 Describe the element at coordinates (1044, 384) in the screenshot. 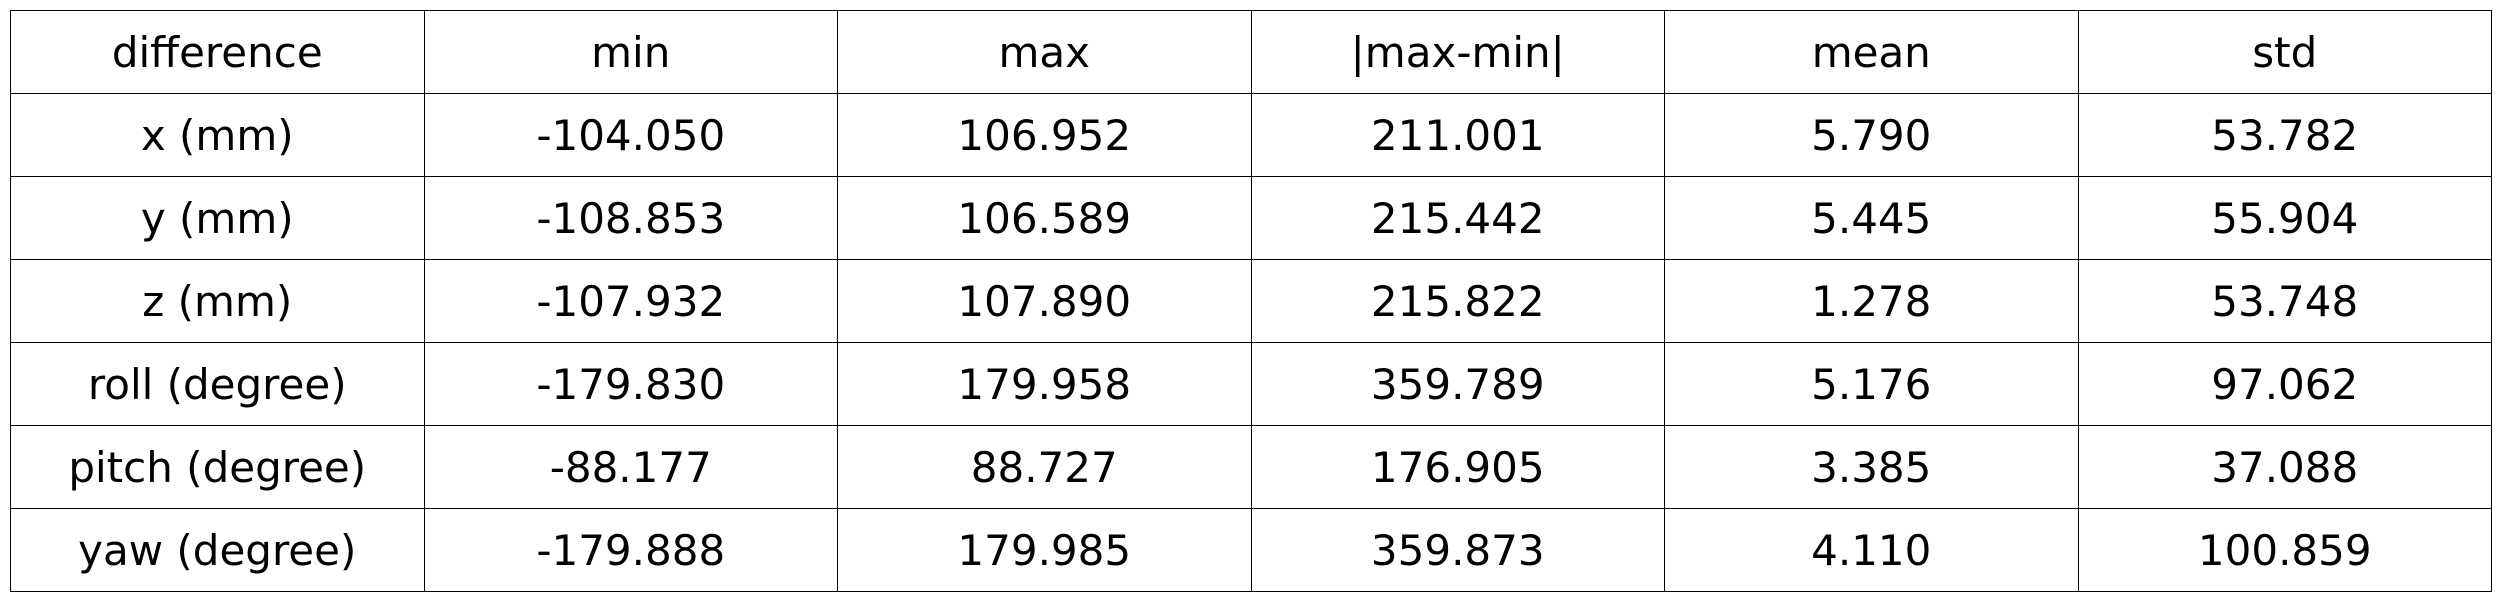

I see `value-cell: 179.958` at that location.